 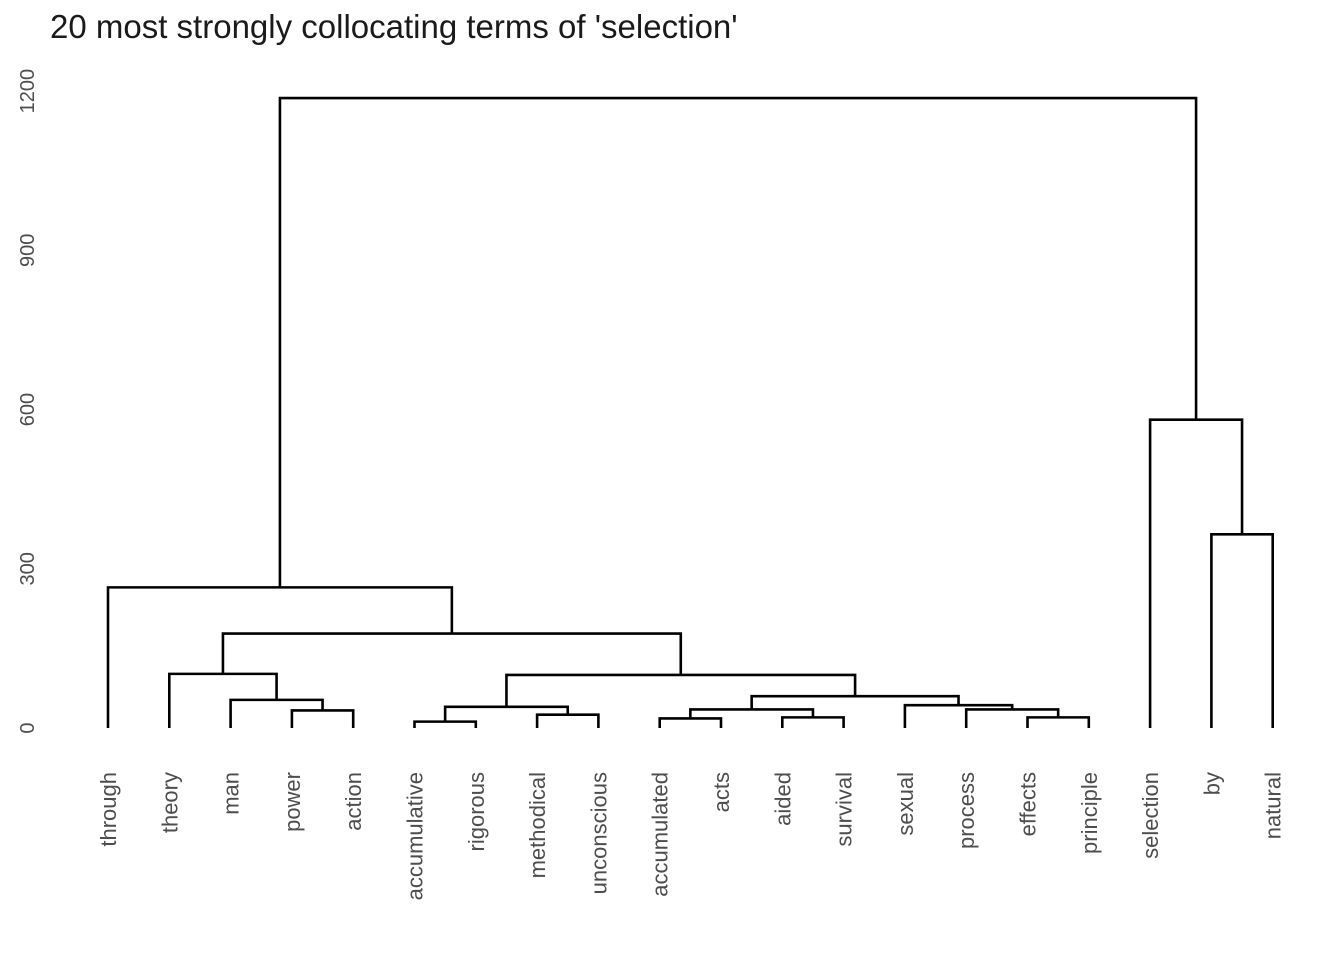 I want to click on leaf-label: power, so click(x=292, y=802).